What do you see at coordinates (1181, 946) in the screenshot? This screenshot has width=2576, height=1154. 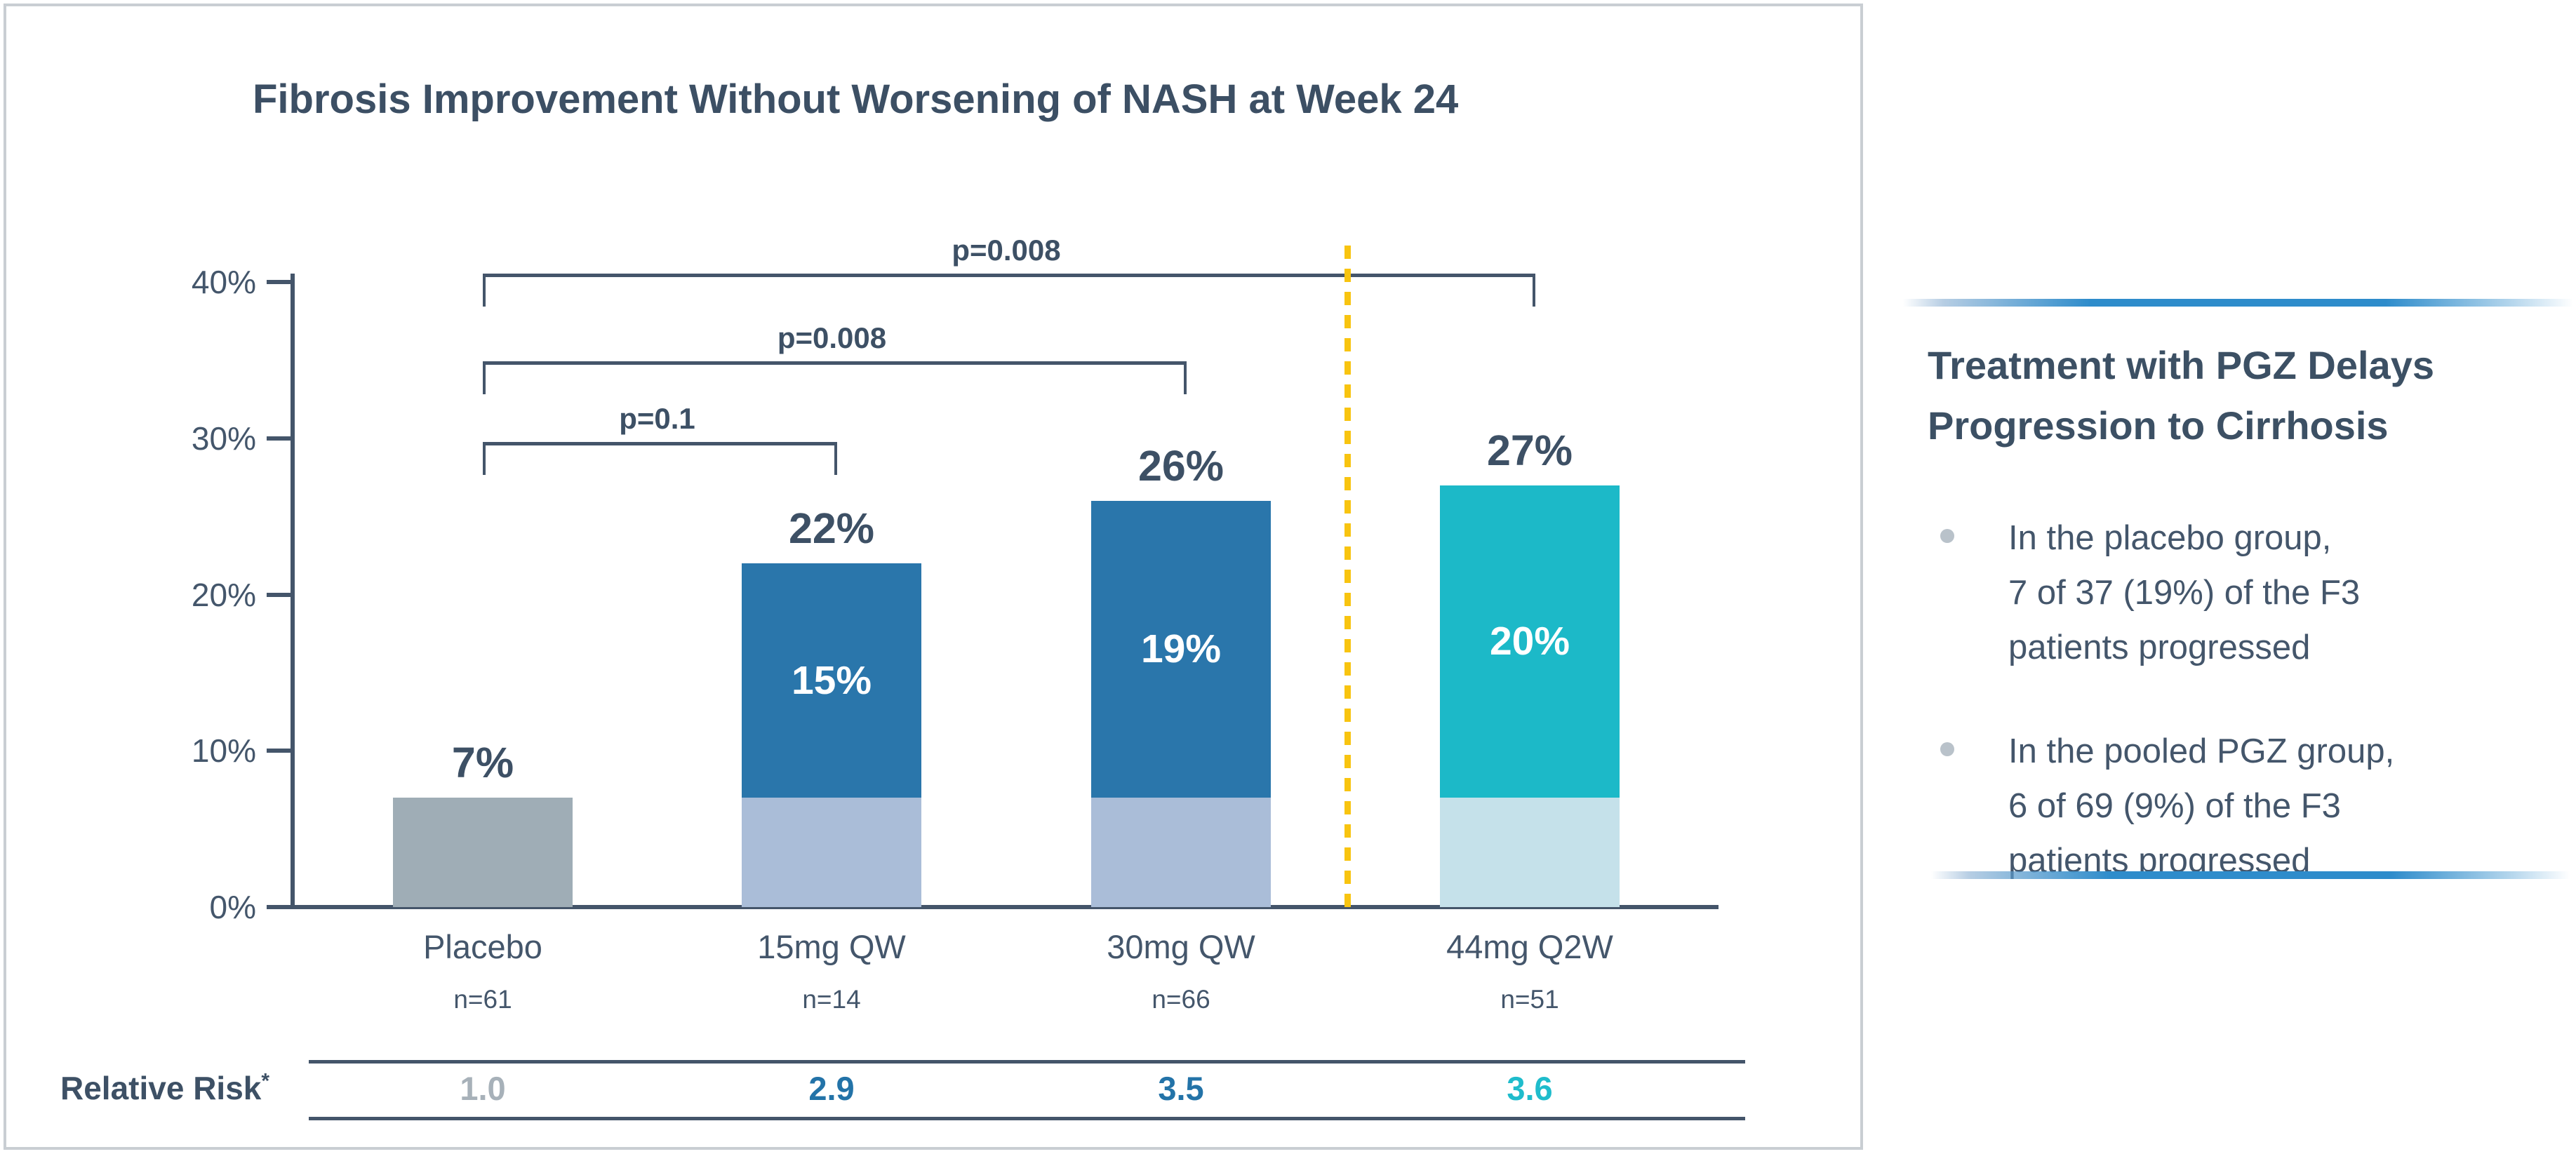 I see `x-axis-category-label: 30mg QW` at bounding box center [1181, 946].